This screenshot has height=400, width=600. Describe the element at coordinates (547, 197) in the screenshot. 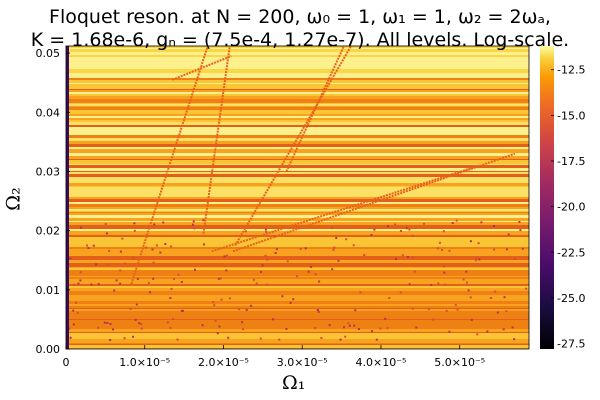

I see `colorbar` at that location.